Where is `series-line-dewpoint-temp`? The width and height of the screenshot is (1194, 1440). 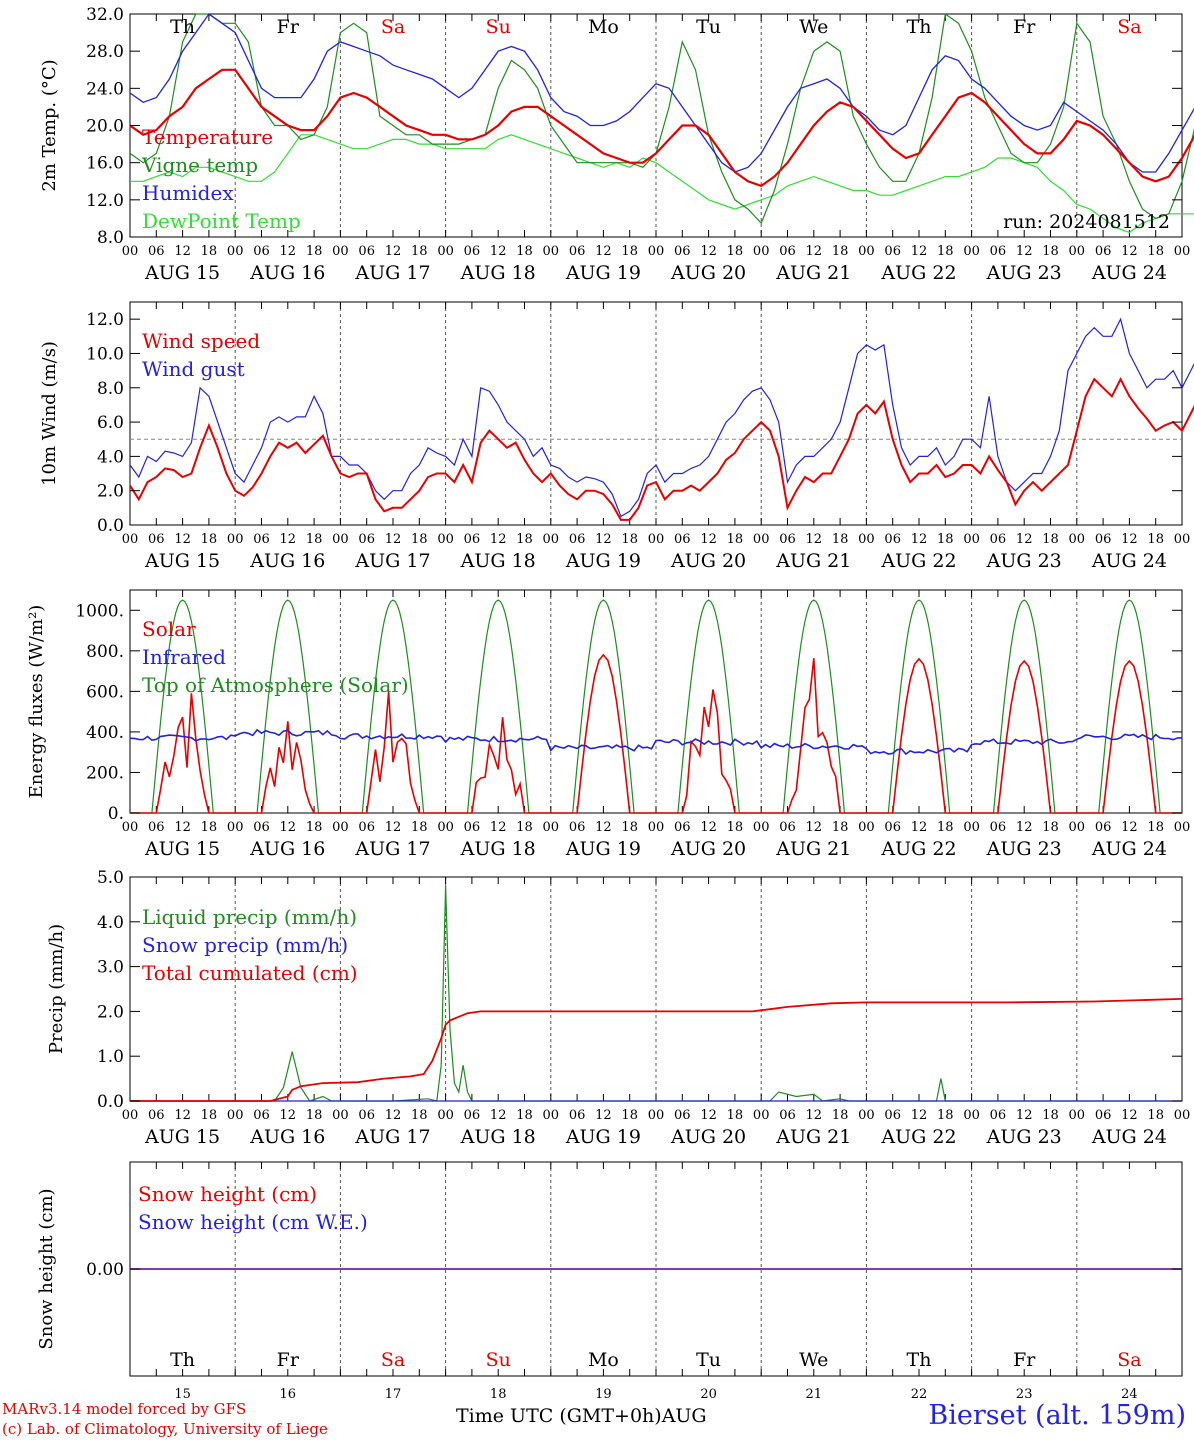
series-line-dewpoint-temp is located at coordinates (662, 184).